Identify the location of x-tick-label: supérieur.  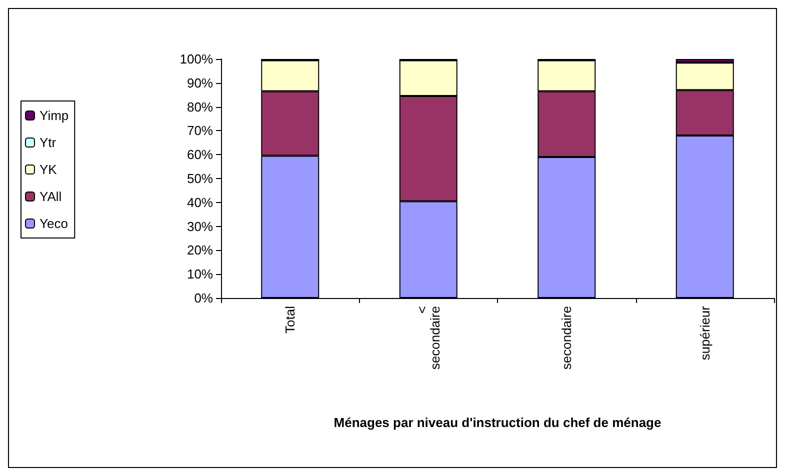
(704, 332).